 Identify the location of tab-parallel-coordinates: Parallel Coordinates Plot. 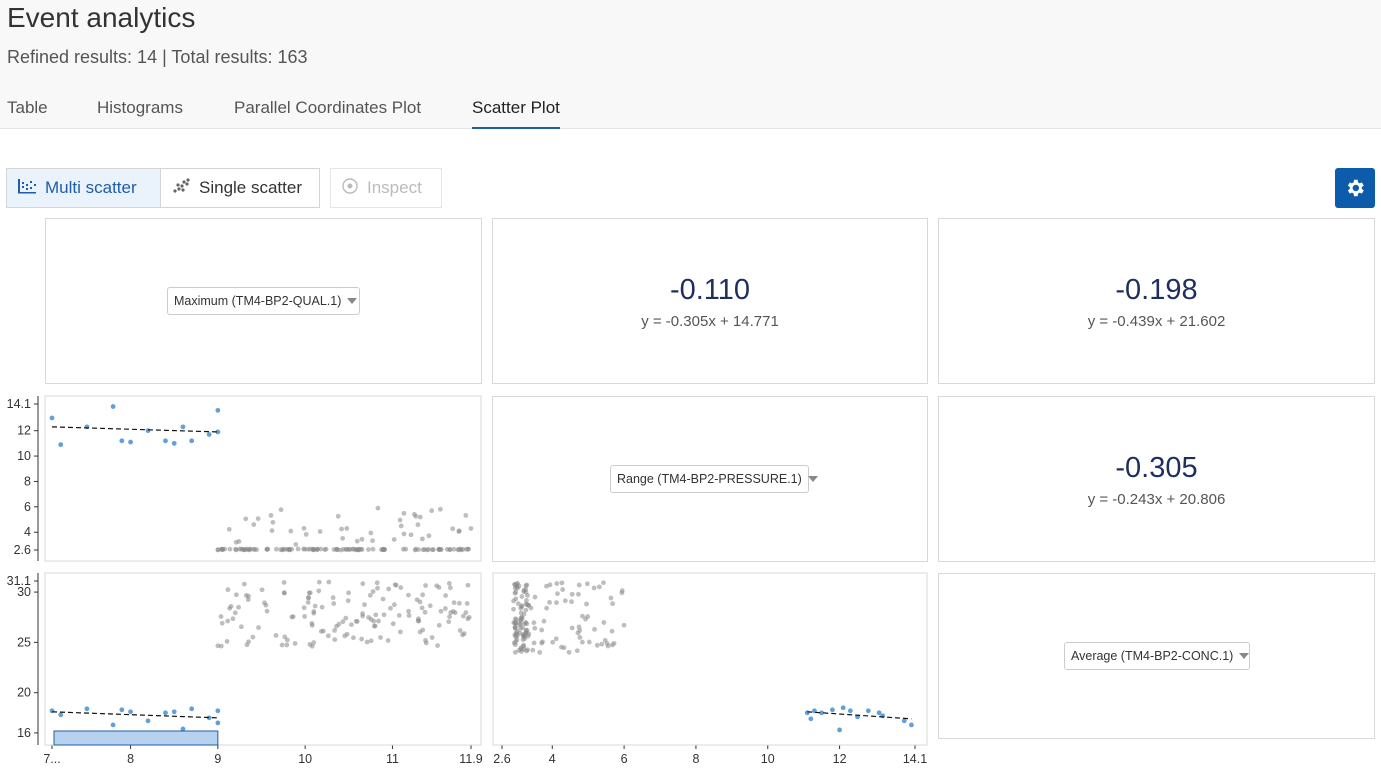
(328, 107).